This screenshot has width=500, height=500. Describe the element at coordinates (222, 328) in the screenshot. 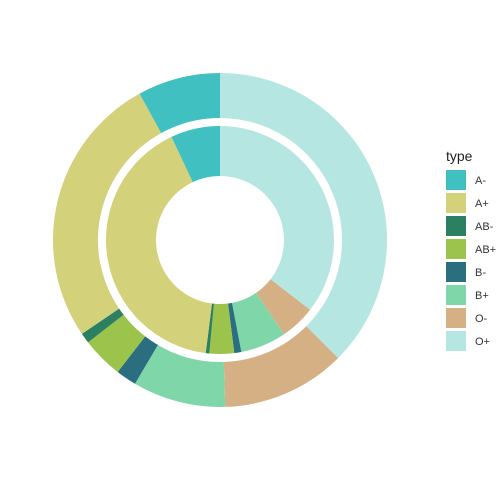

I see `inner-slice-abpos` at that location.